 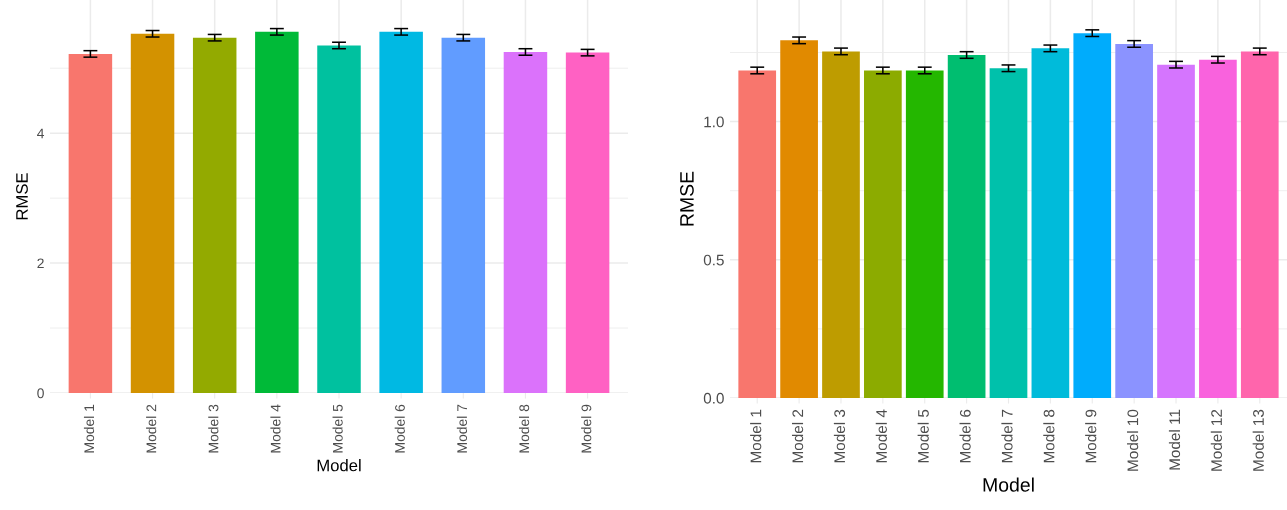 I want to click on x-tick-label: Model 12, so click(x=1216, y=440).